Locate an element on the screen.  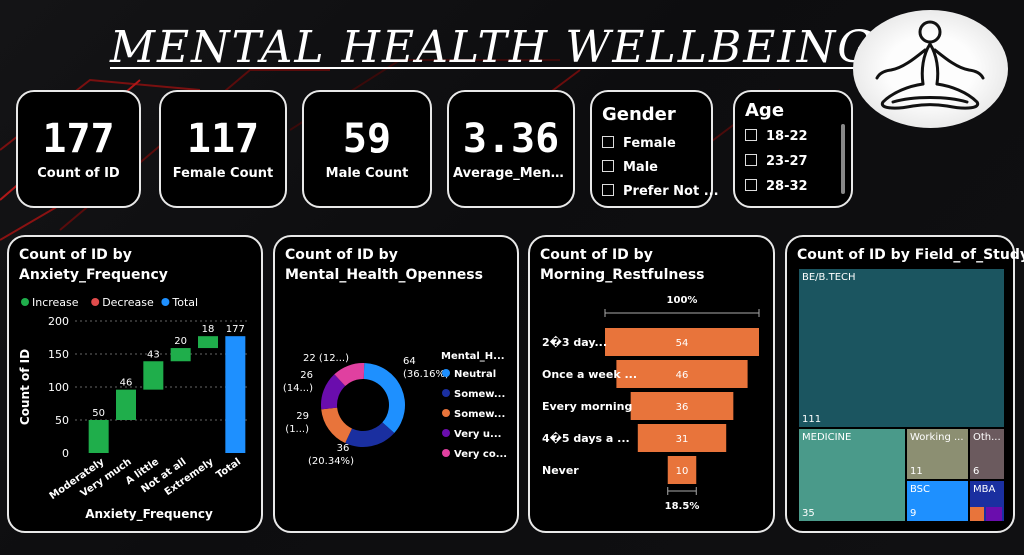
kpi-label: Count of ID is located at coordinates (78, 173).